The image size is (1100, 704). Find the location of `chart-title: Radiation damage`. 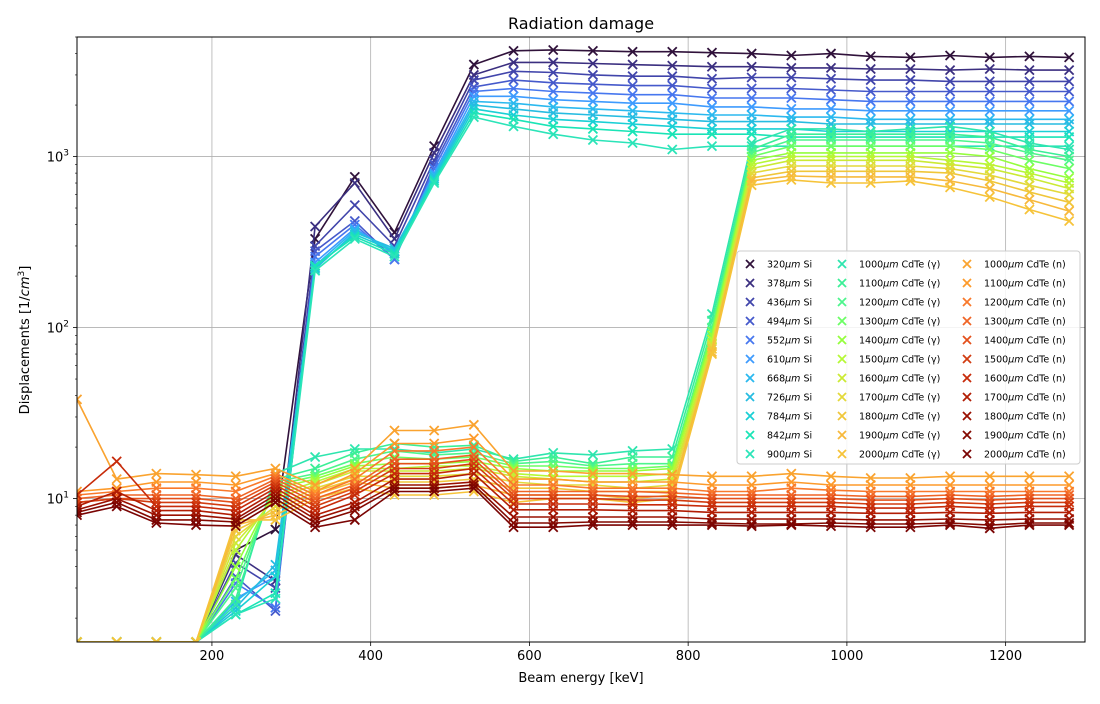

chart-title: Radiation damage is located at coordinates (581, 23).